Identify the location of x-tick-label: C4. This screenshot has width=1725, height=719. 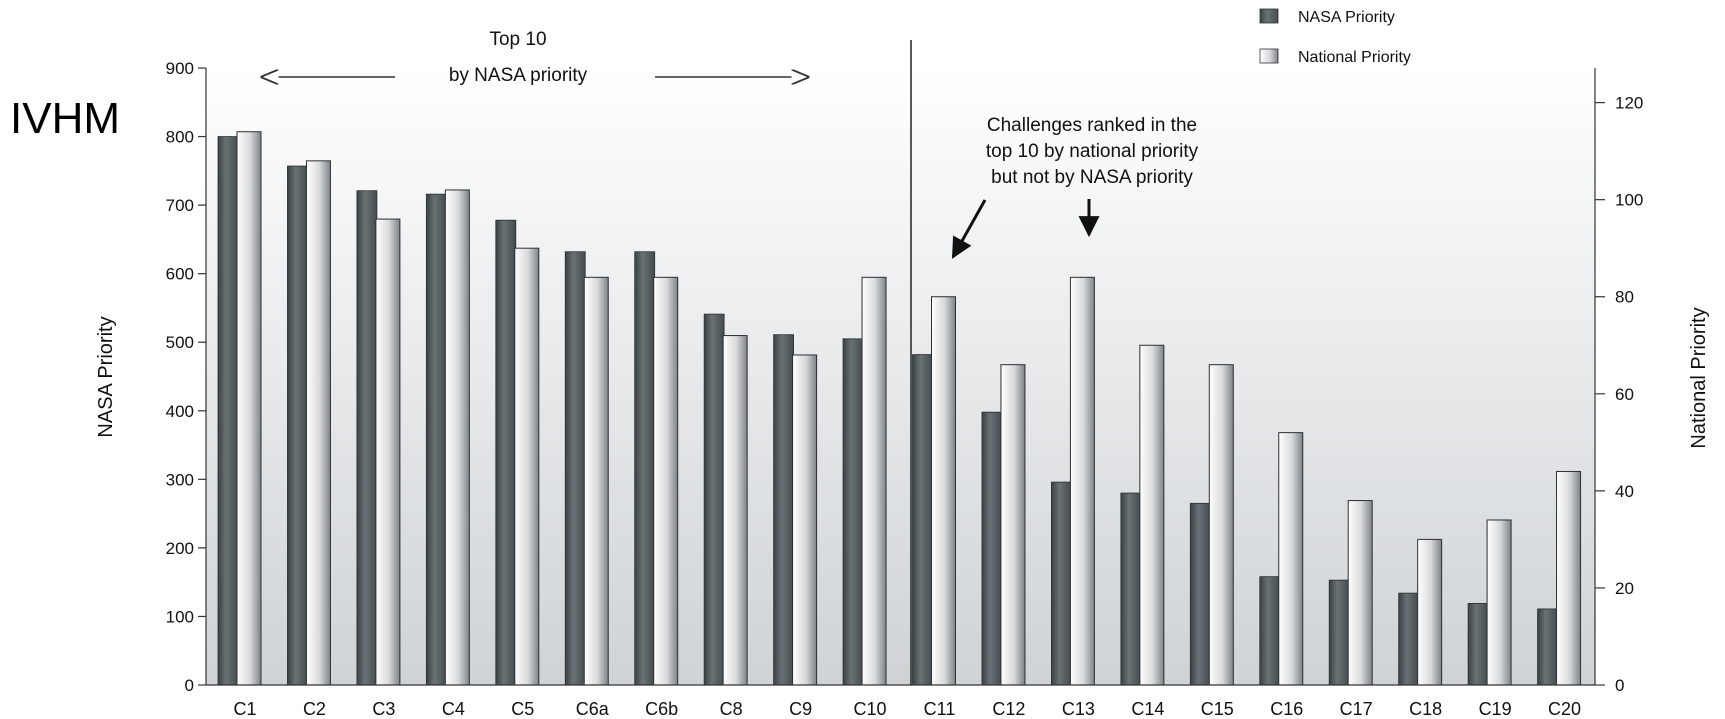
(453, 709).